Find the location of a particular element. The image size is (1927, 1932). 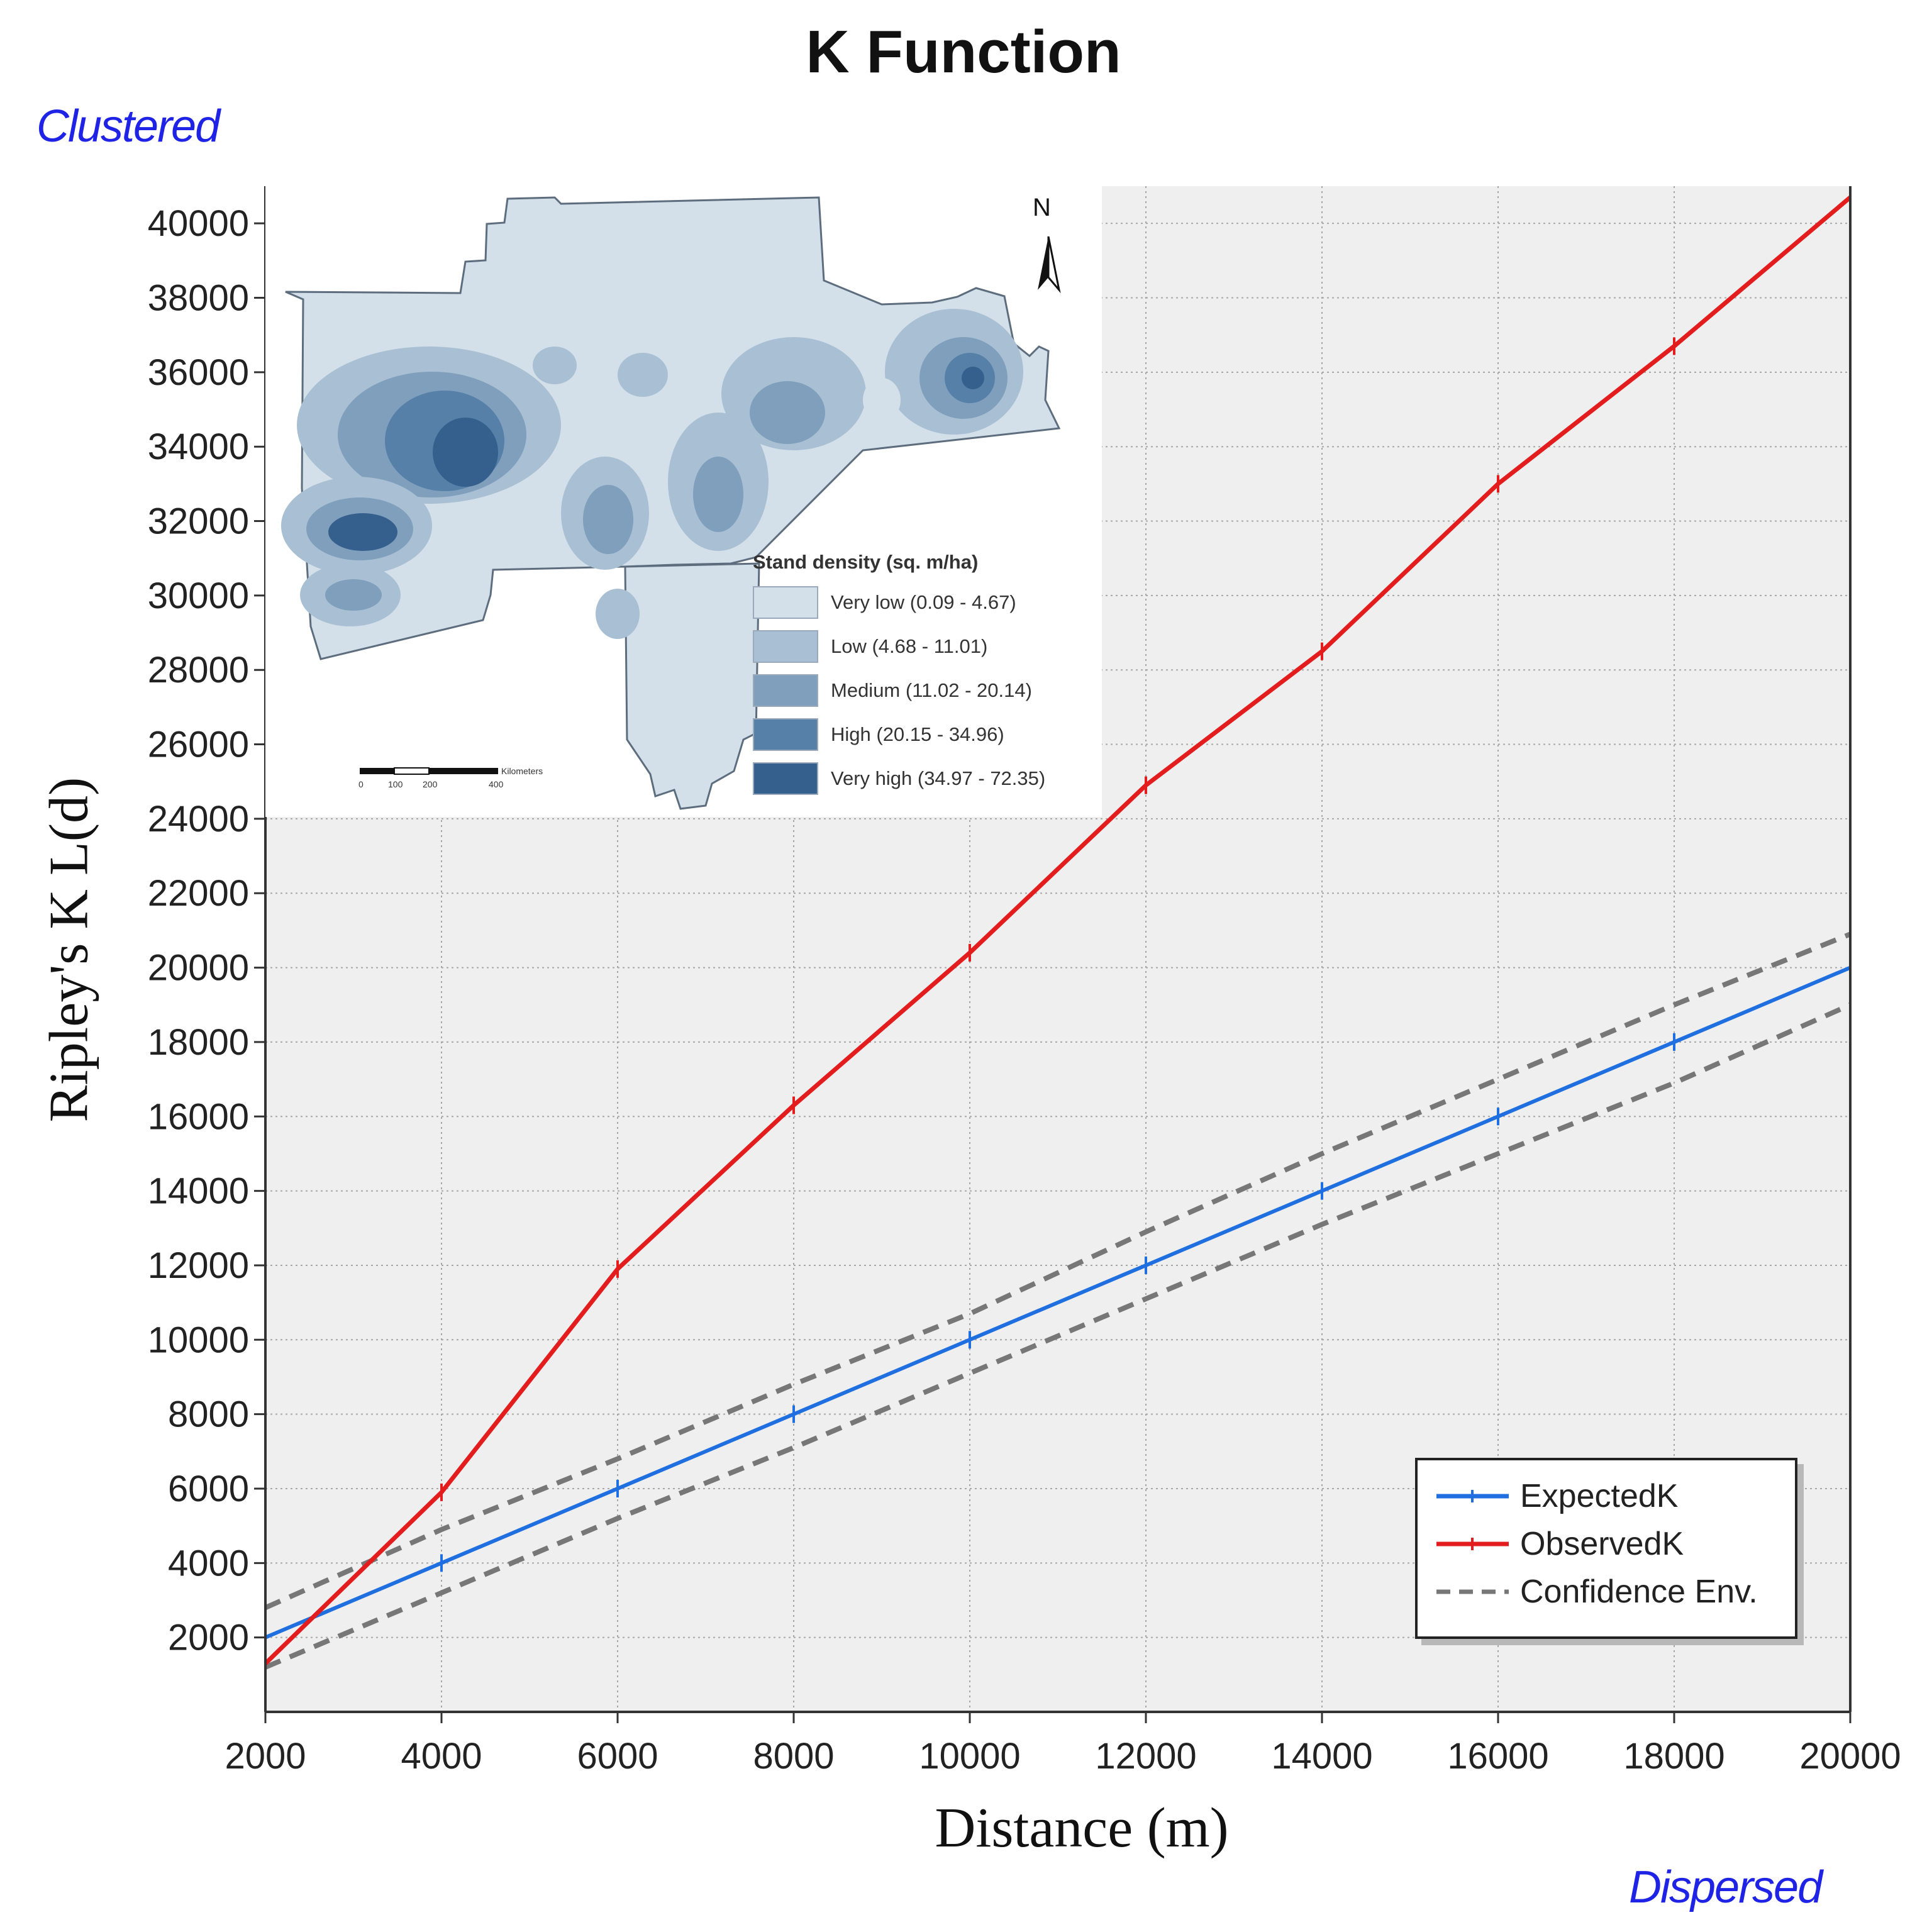

density-class-low: Low (4.68 - 11.01) is located at coordinates (870, 646).